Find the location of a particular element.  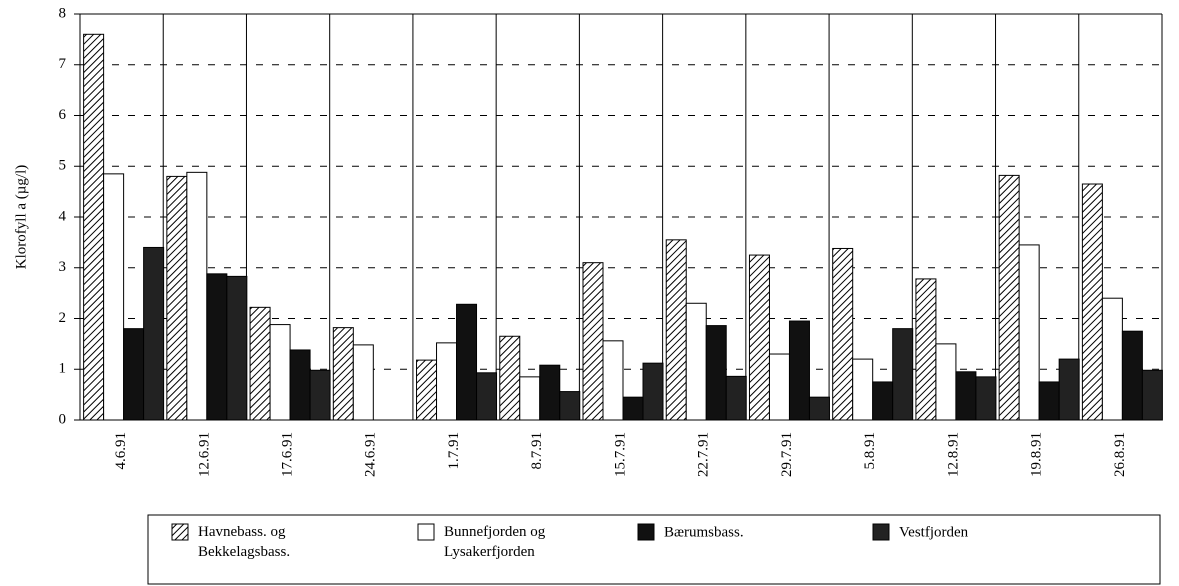

x-tick-label: 12.8.91 is located at coordinates (953, 454).